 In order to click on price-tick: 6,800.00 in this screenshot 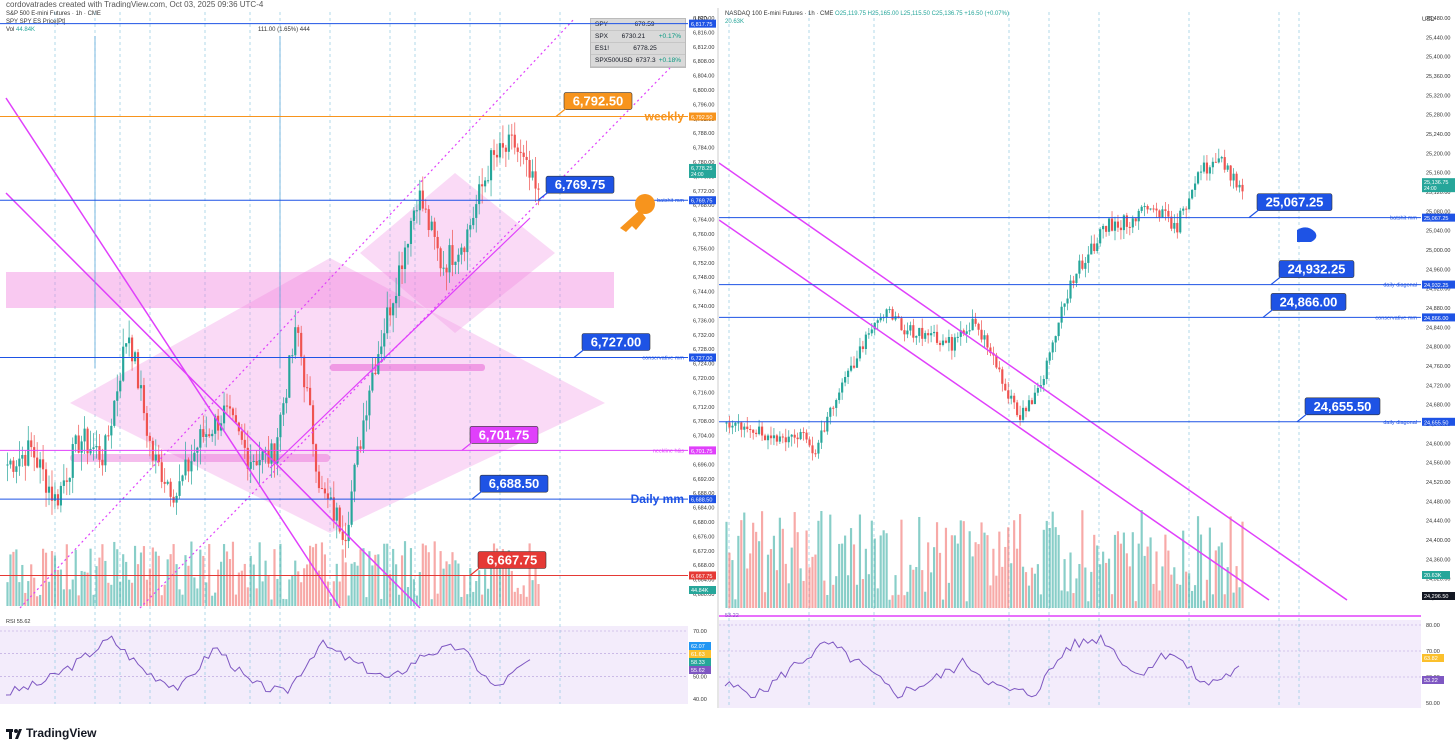, I will do `click(703, 91)`.